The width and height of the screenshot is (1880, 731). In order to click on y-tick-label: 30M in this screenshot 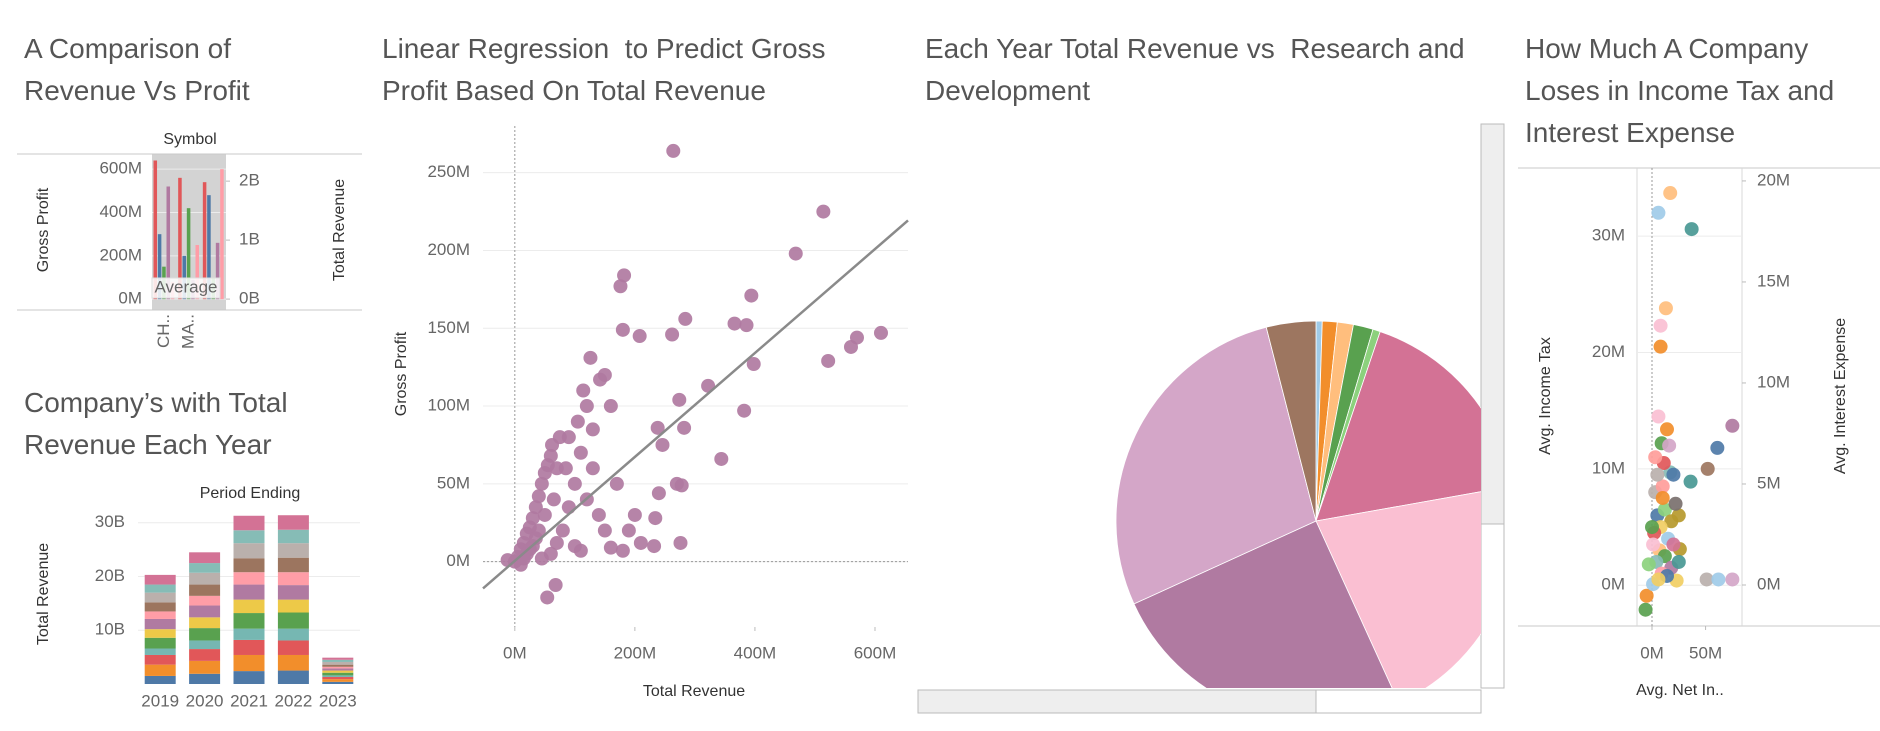, I will do `click(1608, 235)`.